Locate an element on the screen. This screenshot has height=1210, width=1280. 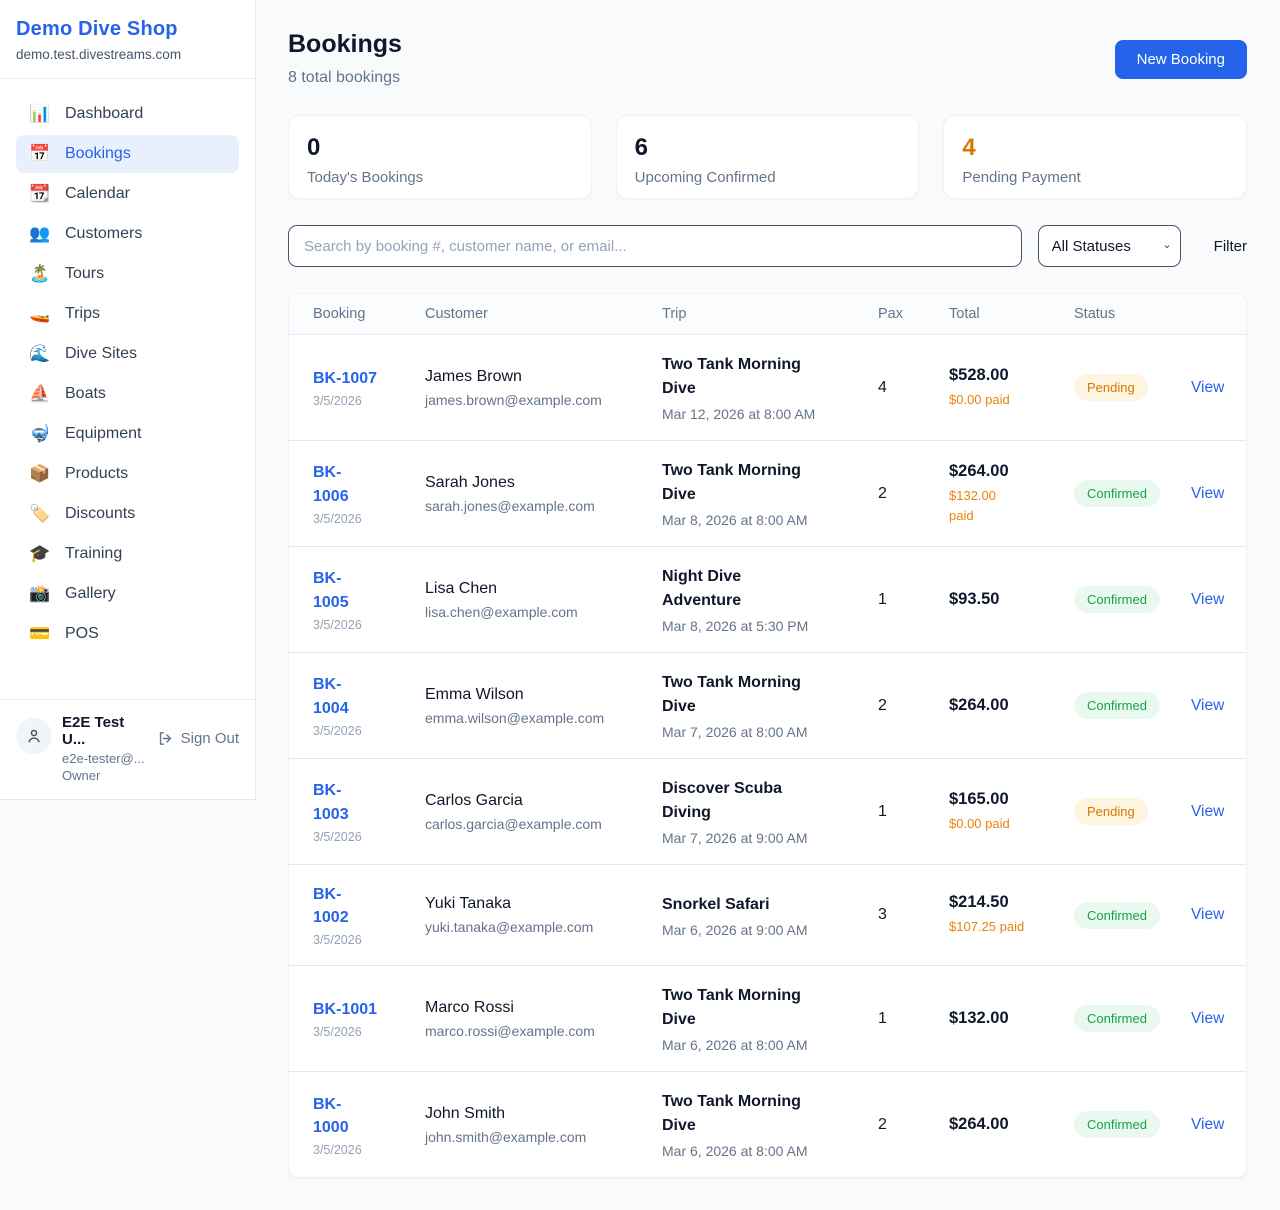
sidebar-item-discounts: 🏷️ Discounts is located at coordinates (127, 514).